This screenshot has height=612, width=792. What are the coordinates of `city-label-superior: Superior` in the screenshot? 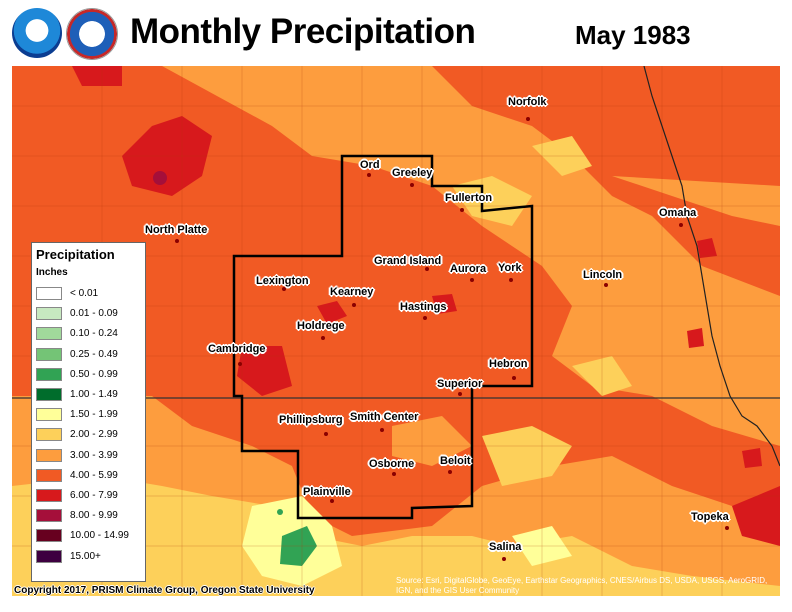 It's located at (460, 384).